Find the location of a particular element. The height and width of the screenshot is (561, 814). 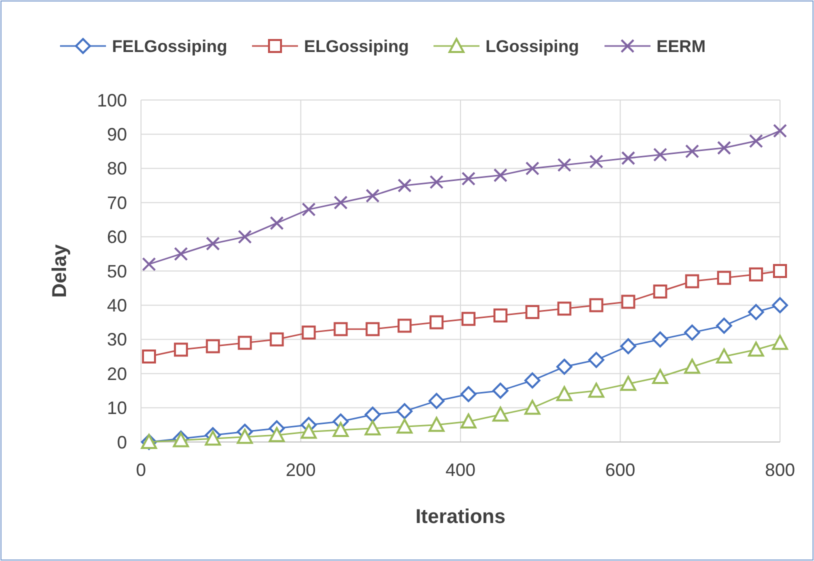

x-tick-label: 800 is located at coordinates (780, 470).